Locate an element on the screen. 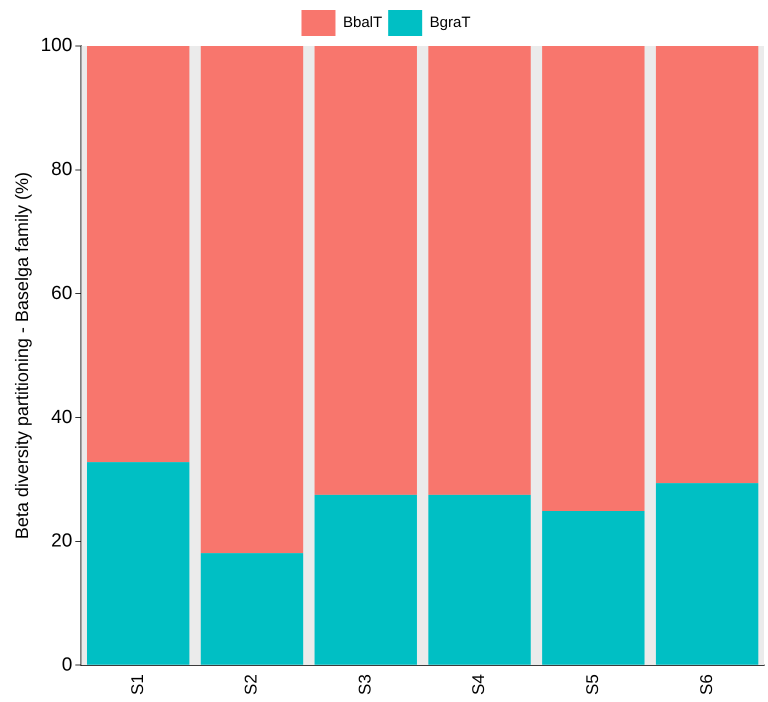 This screenshot has width=768, height=702. y-tick-label: 0 is located at coordinates (67, 665).